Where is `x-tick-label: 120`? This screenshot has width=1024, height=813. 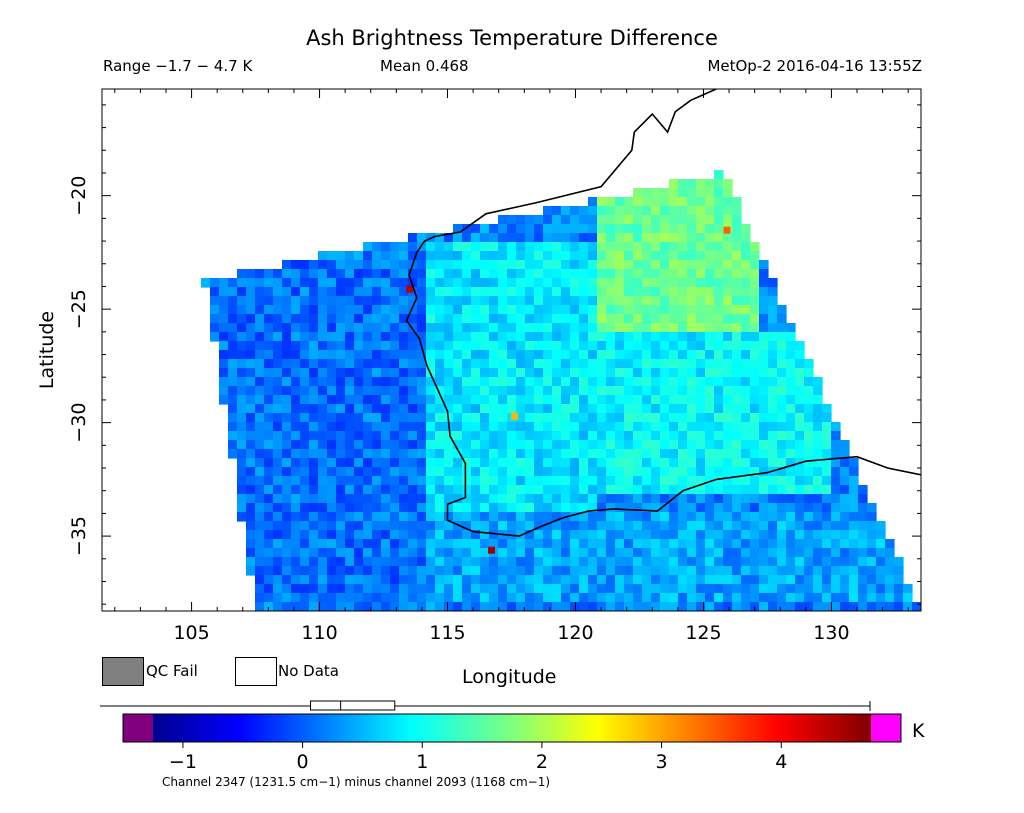
x-tick-label: 120 is located at coordinates (575, 633).